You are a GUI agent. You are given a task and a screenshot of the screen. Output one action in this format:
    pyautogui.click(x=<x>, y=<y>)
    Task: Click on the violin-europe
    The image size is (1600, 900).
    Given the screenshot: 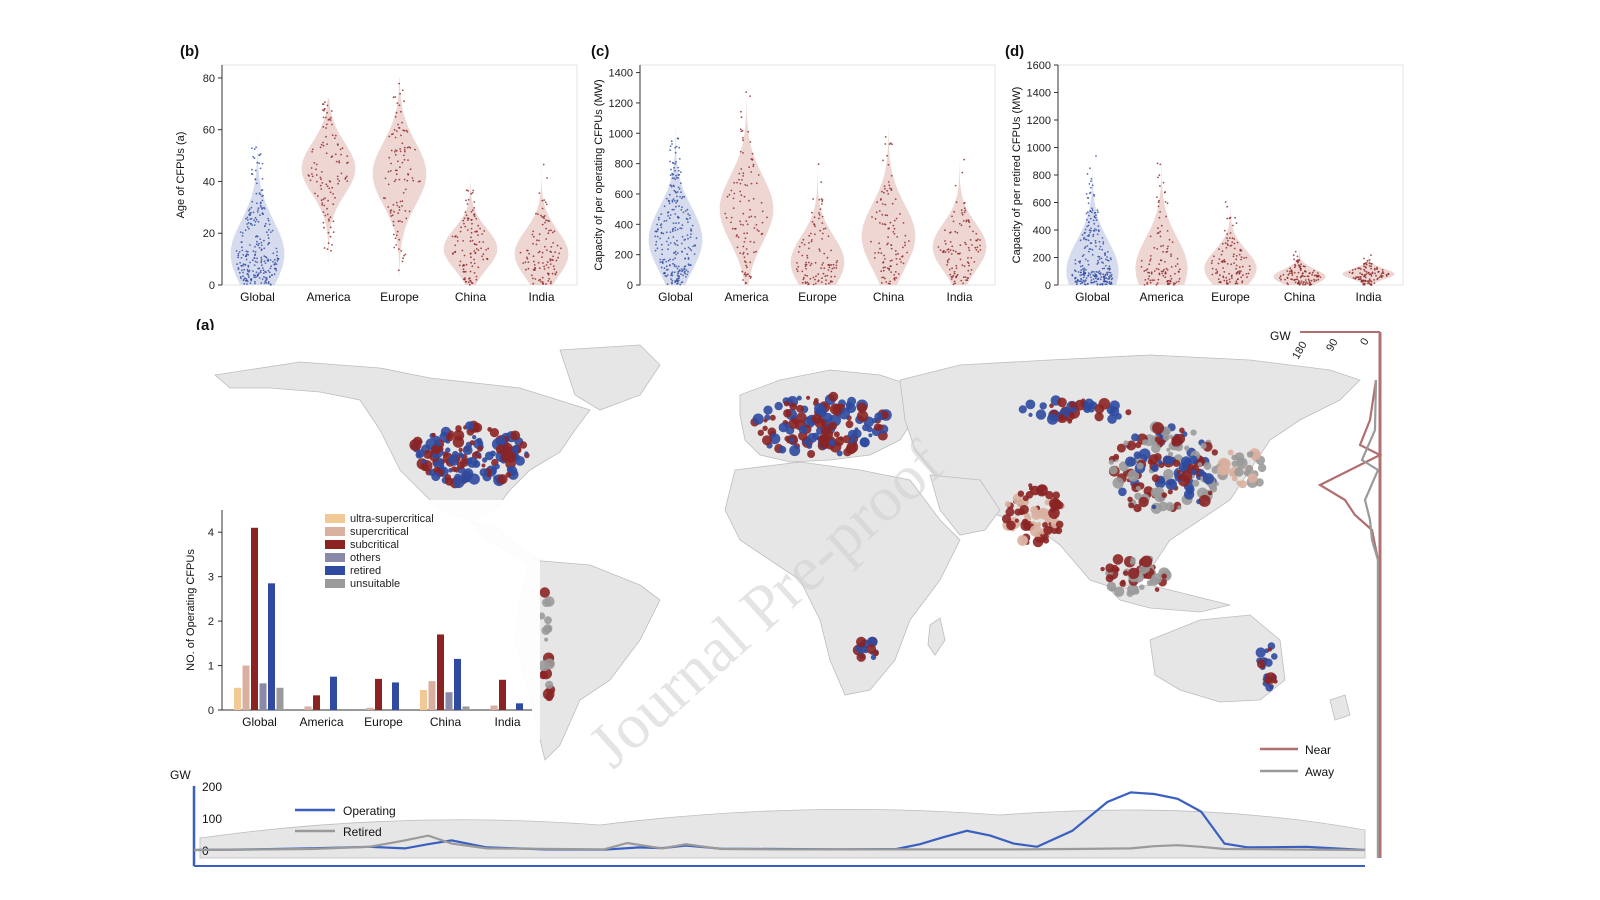 What is the action you would take?
    pyautogui.click(x=1230, y=226)
    